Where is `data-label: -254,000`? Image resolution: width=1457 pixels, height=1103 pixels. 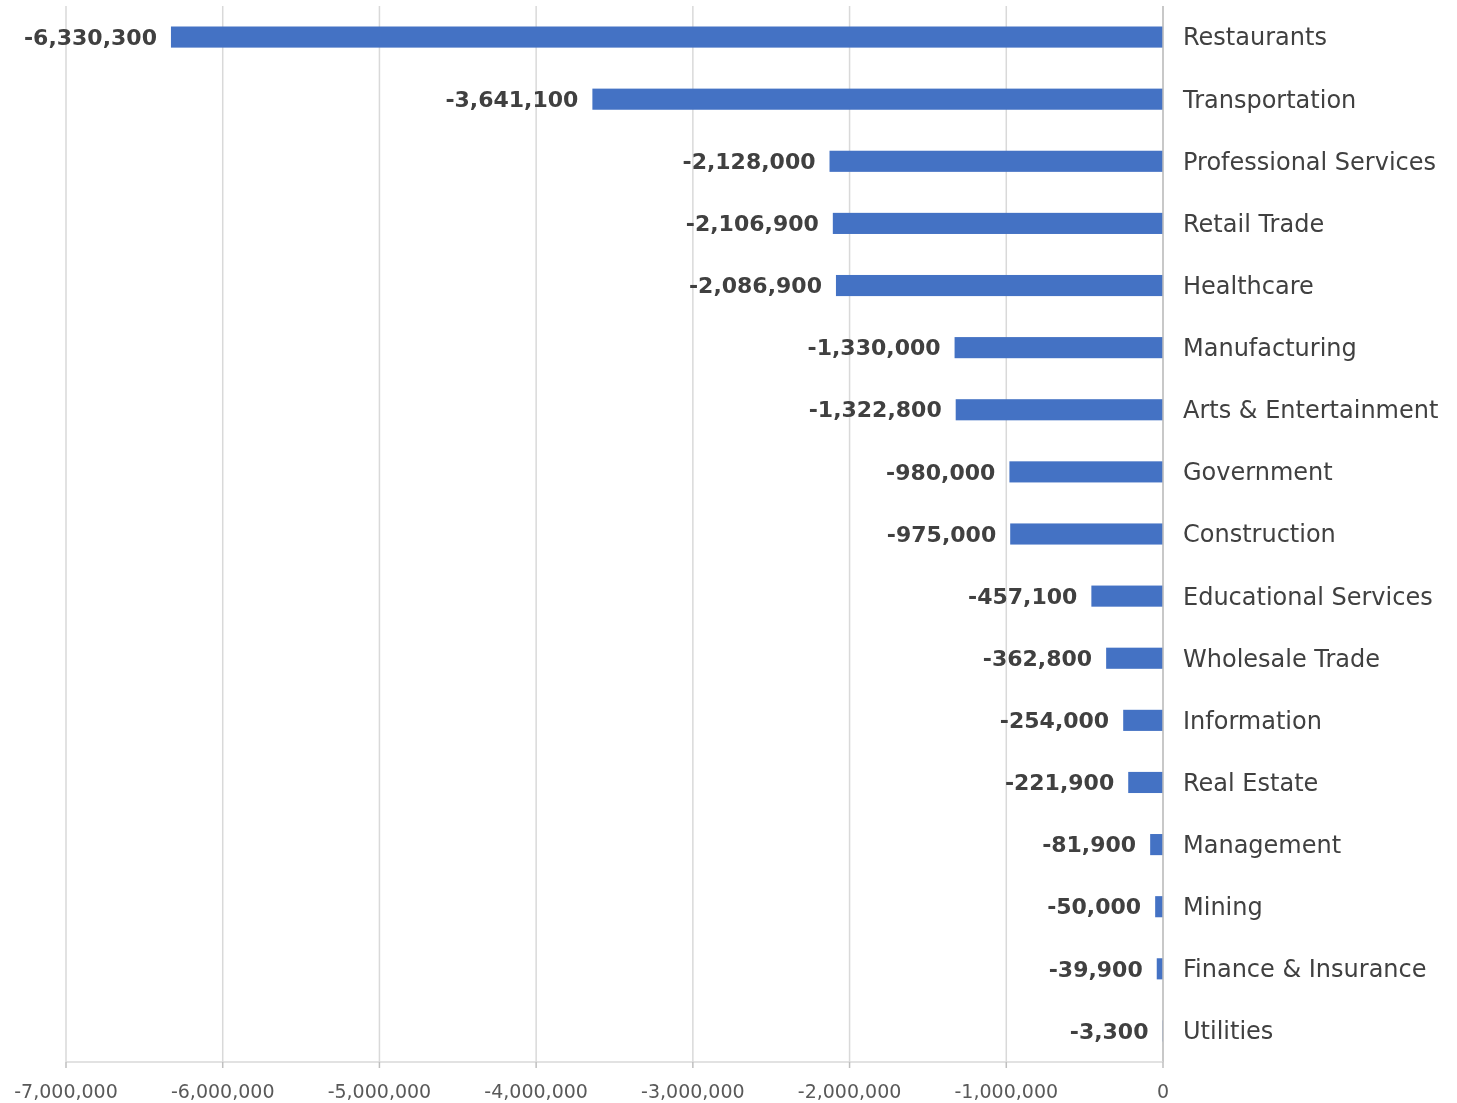
data-label: -254,000 is located at coordinates (1054, 721).